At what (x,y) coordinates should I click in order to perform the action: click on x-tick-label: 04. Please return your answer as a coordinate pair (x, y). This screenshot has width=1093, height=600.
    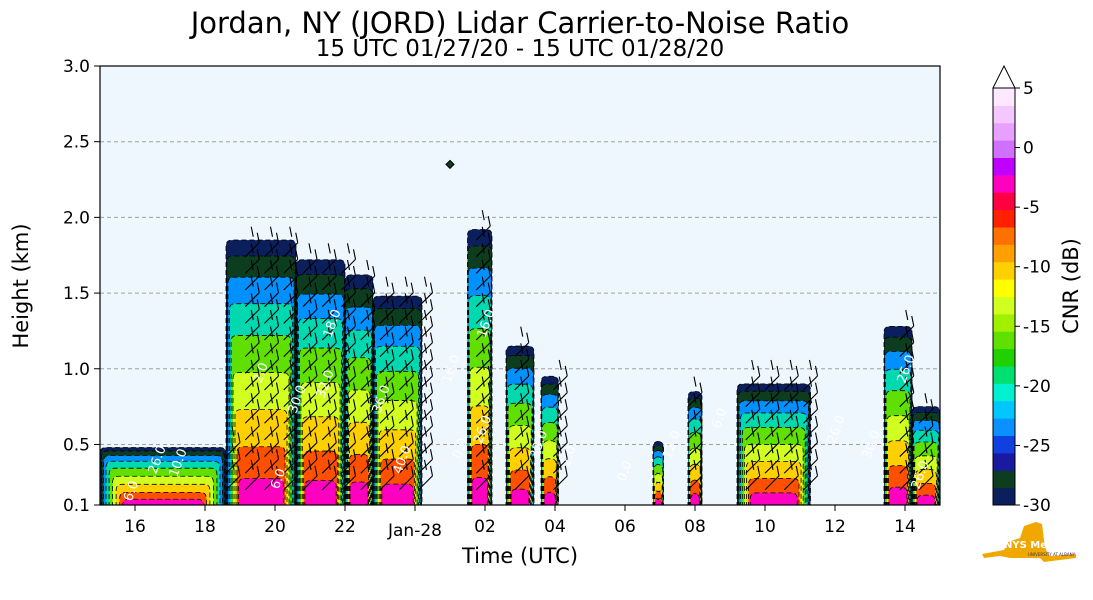
    Looking at the image, I should click on (555, 527).